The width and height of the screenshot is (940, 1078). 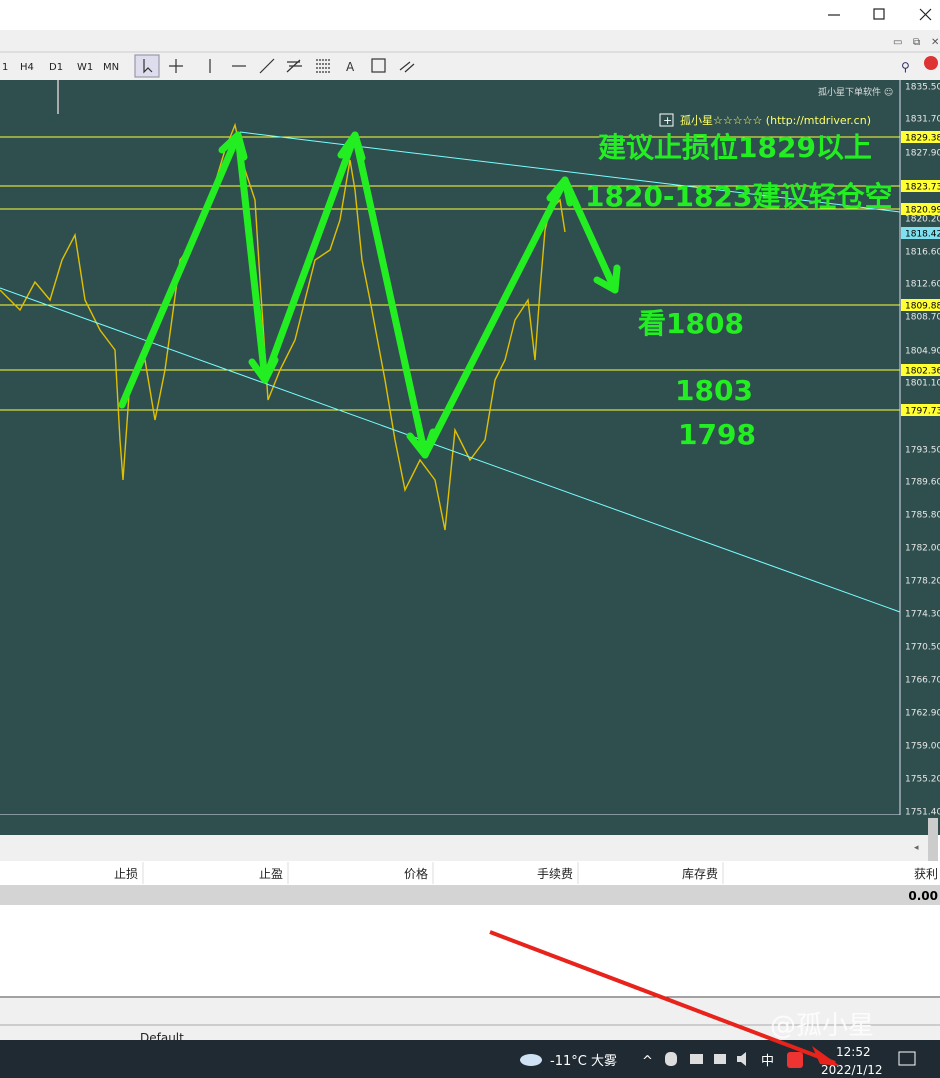 What do you see at coordinates (691, 323) in the screenshot?
I see `annotation: 看1808` at bounding box center [691, 323].